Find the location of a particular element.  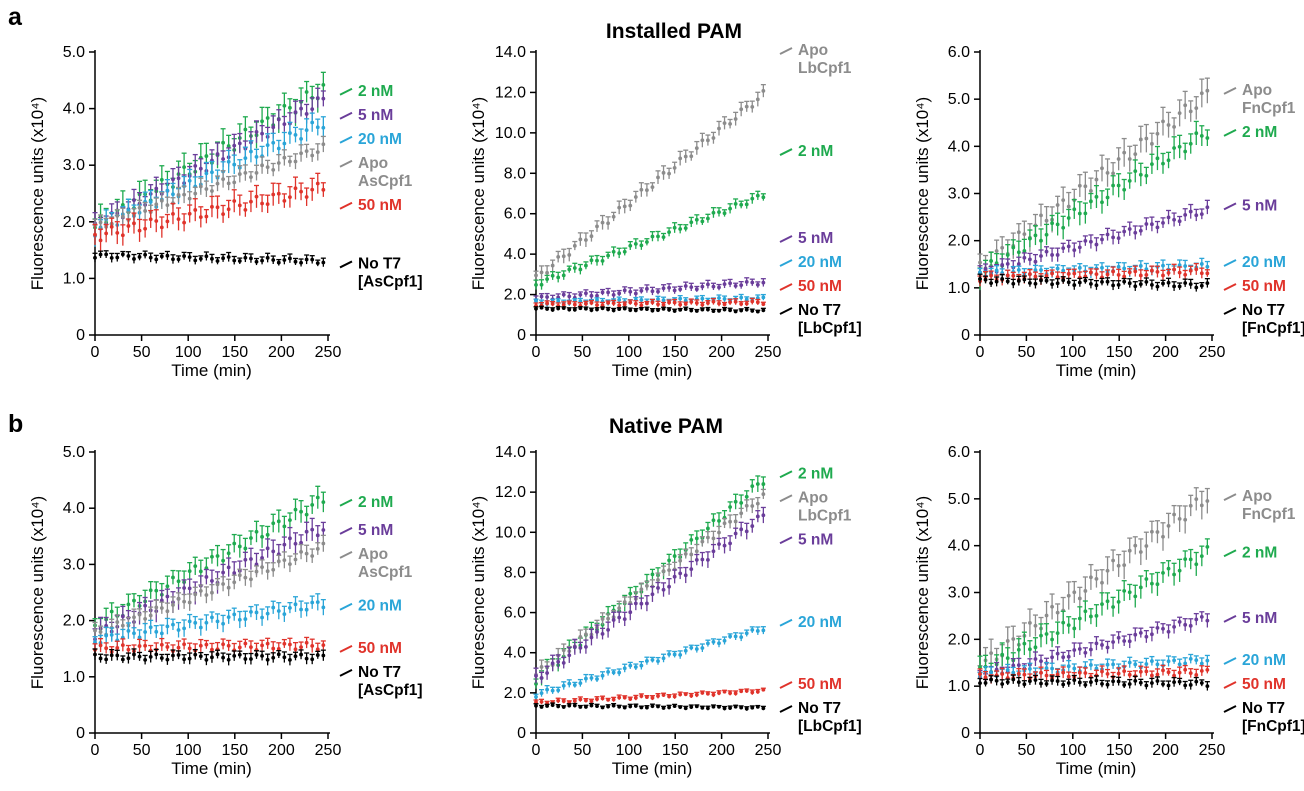

series-label-text: 20 nM is located at coordinates (820, 622).